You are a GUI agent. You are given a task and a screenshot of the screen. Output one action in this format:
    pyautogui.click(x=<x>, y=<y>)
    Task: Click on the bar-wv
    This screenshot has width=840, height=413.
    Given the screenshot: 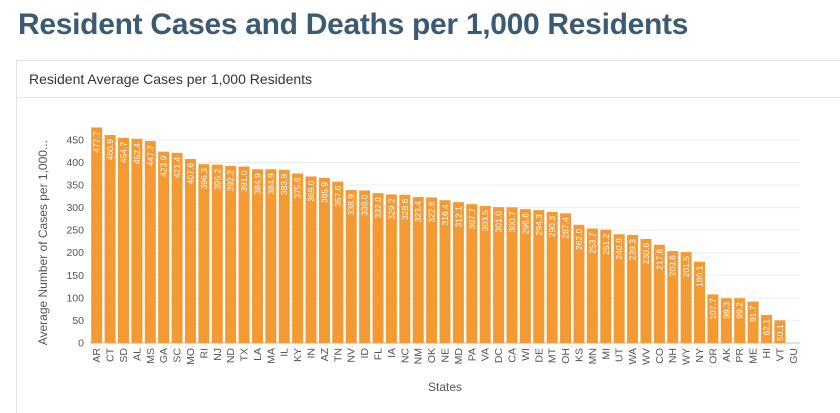 What is the action you would take?
    pyautogui.click(x=646, y=290)
    